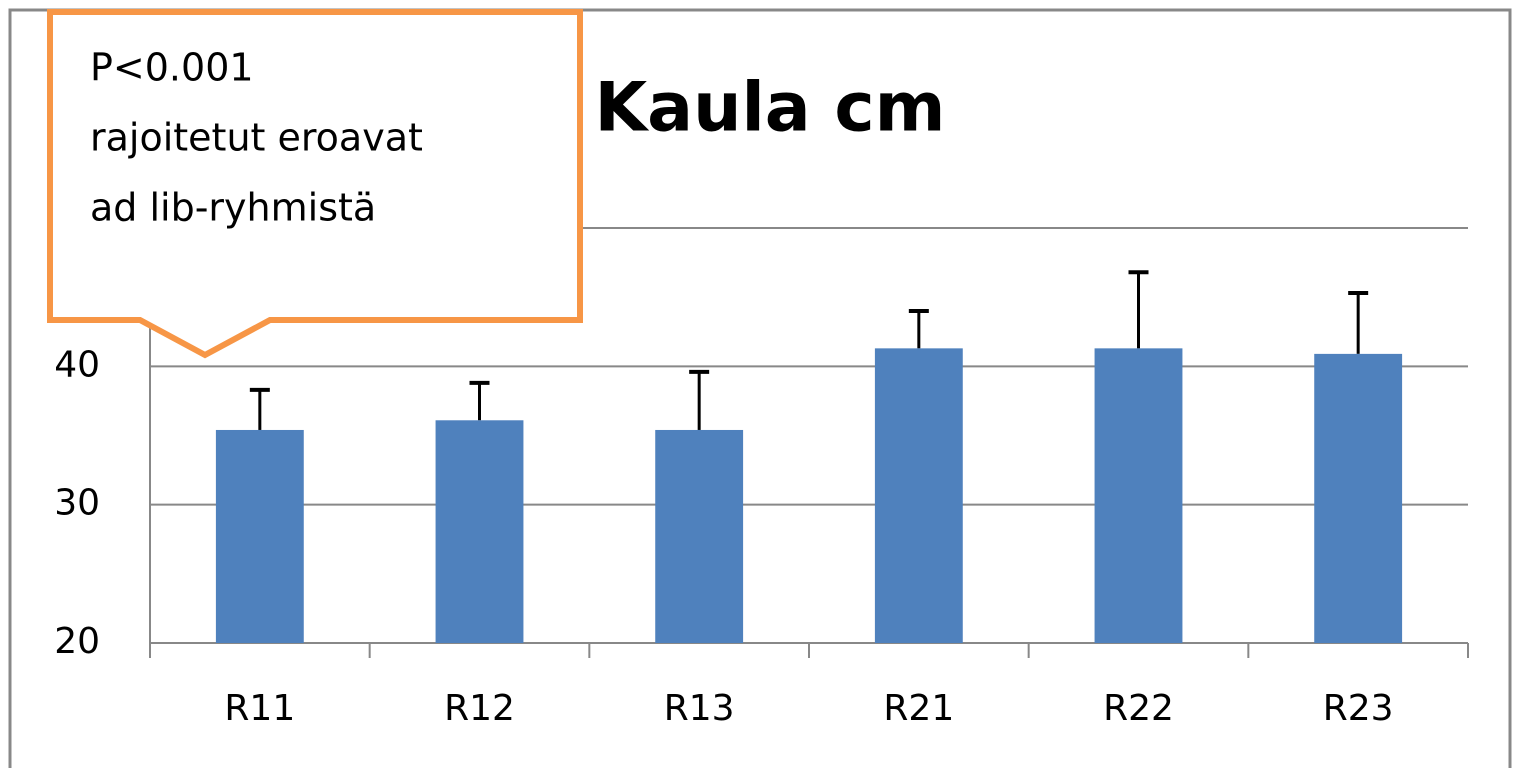  Describe the element at coordinates (918, 708) in the screenshot. I see `x-tick-label: R21` at that location.